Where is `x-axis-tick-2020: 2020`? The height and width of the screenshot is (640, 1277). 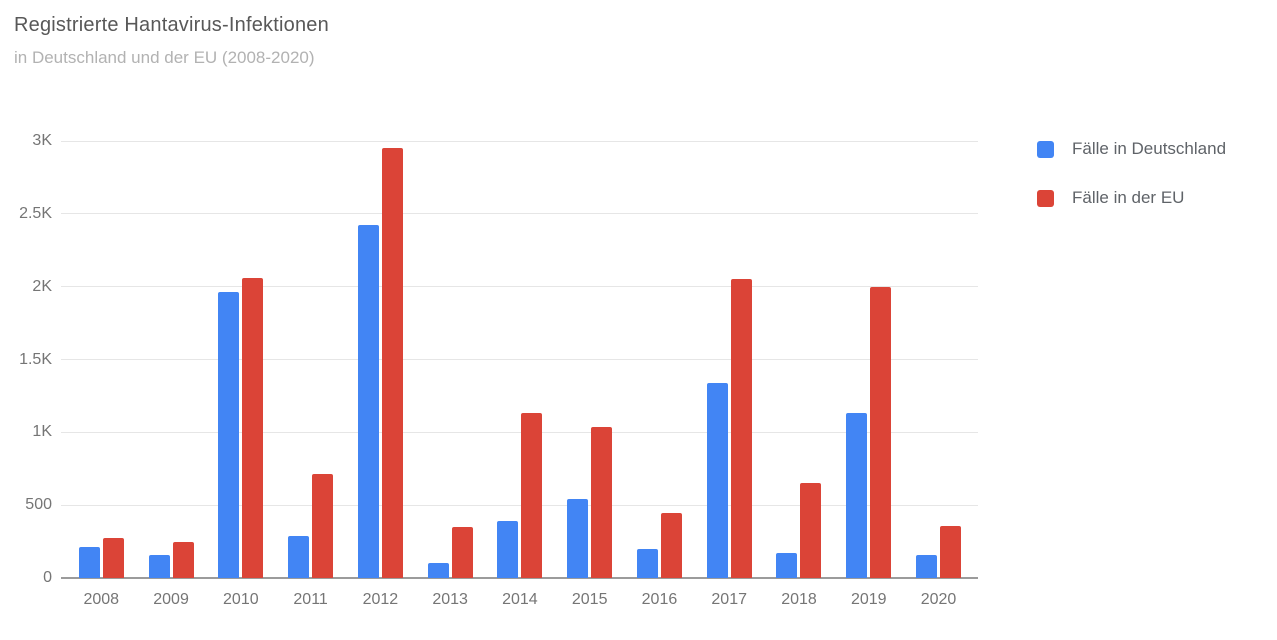 x-axis-tick-2020: 2020 is located at coordinates (938, 599).